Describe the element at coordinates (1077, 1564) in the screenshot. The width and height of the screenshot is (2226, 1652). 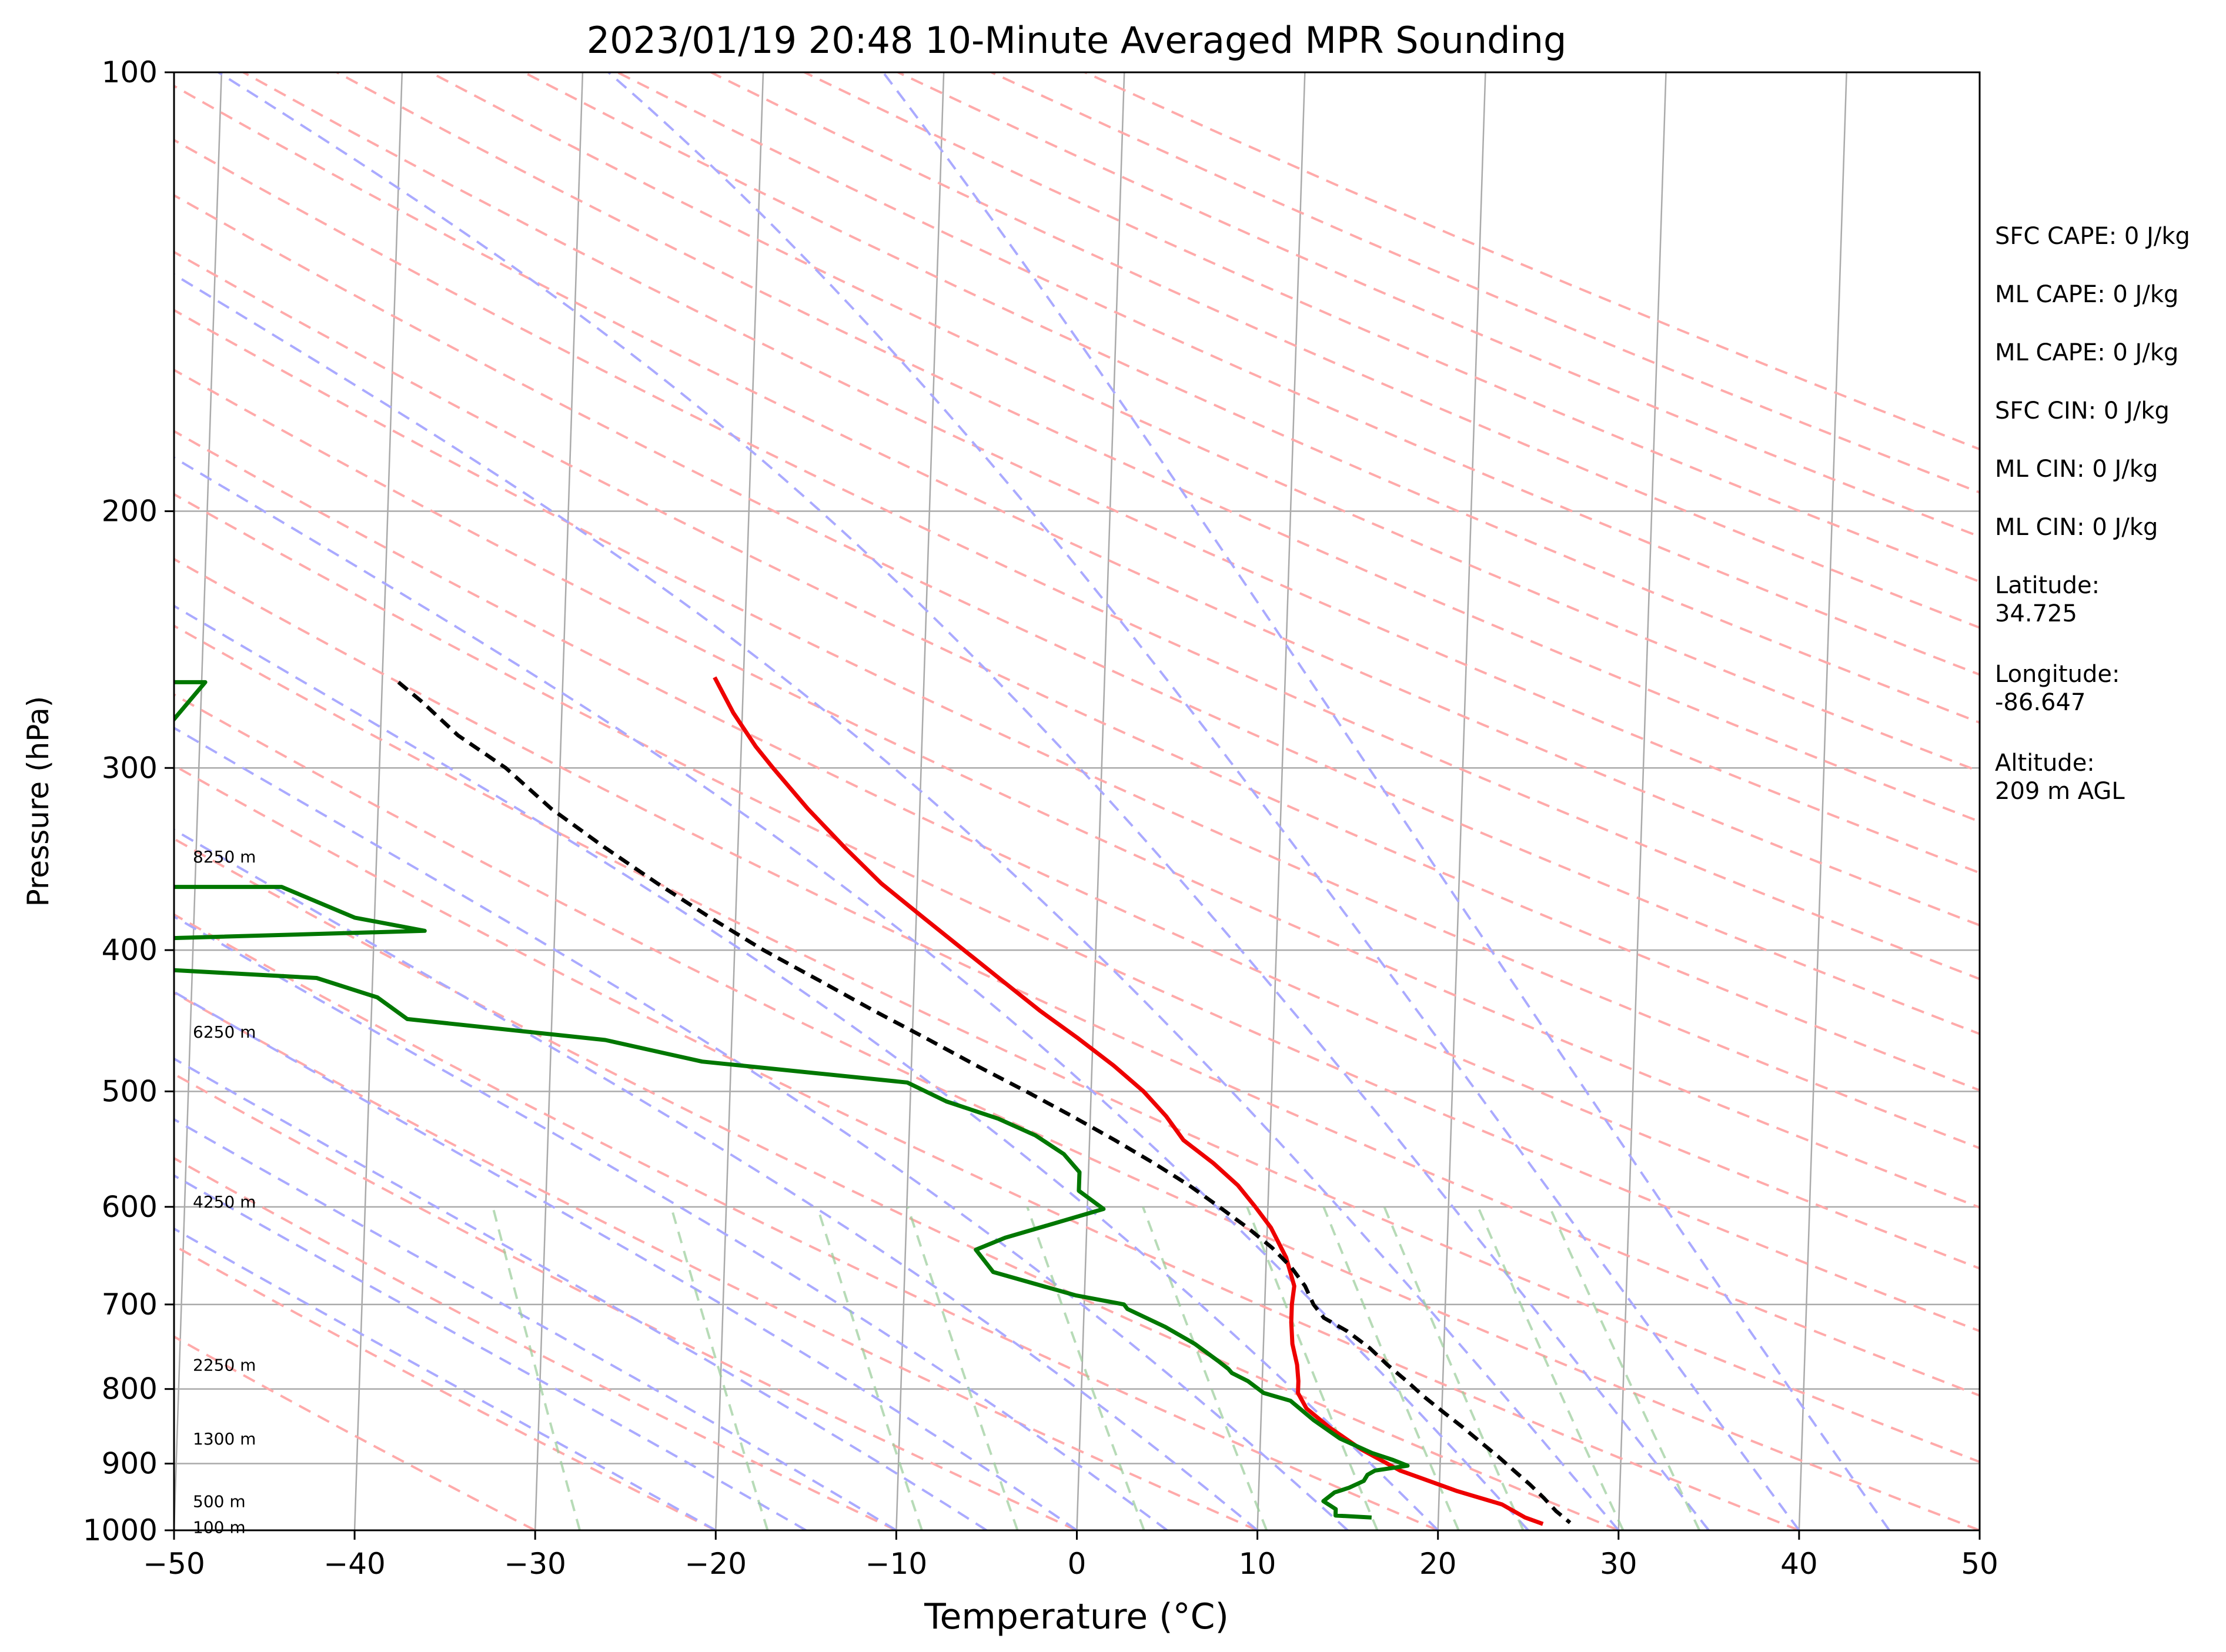
I see `x-tick-label: 0` at that location.